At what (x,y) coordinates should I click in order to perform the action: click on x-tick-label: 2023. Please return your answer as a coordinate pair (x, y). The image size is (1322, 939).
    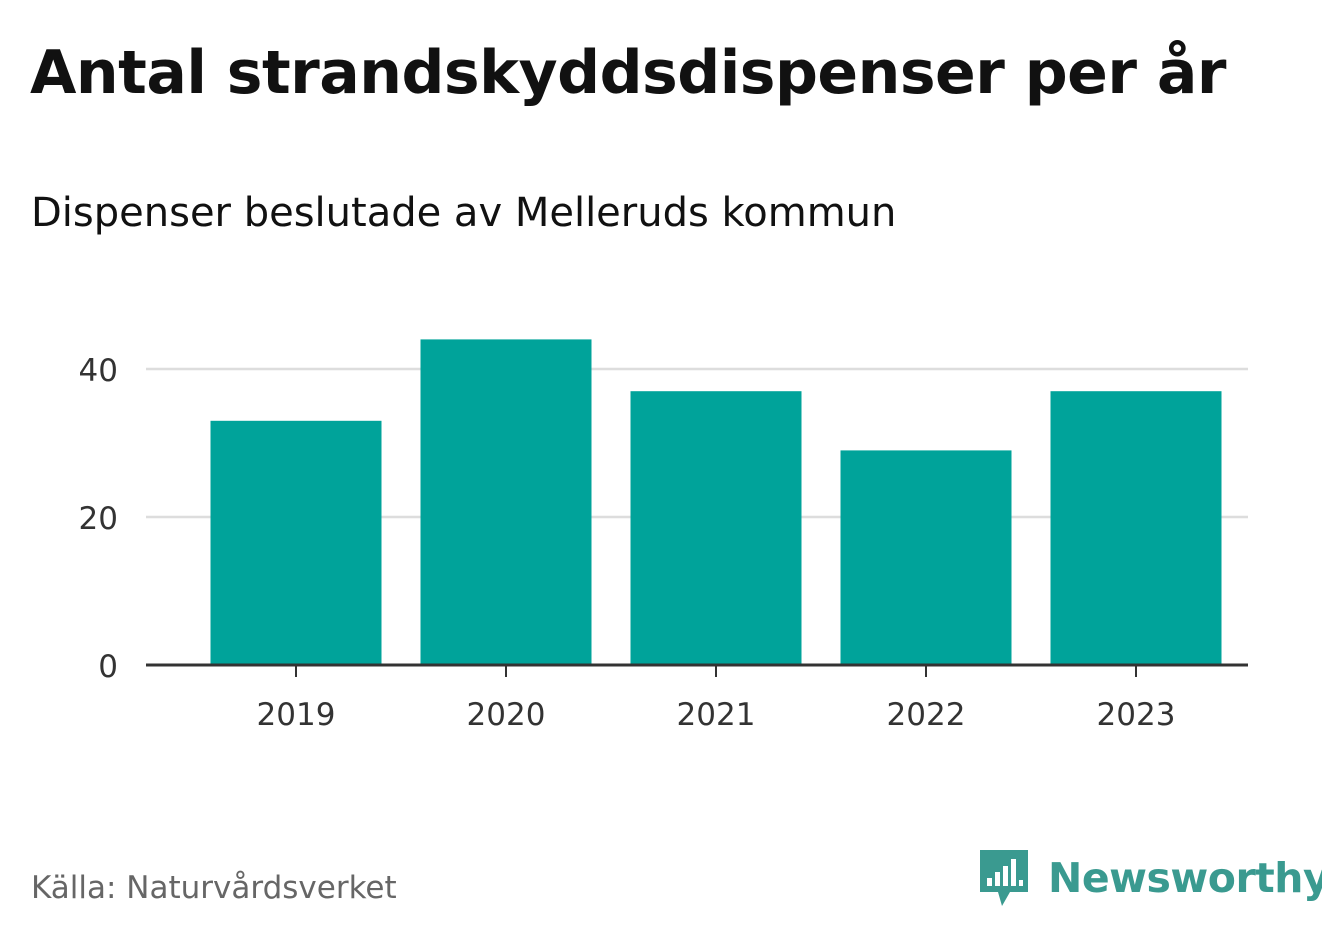
    Looking at the image, I should click on (1136, 715).